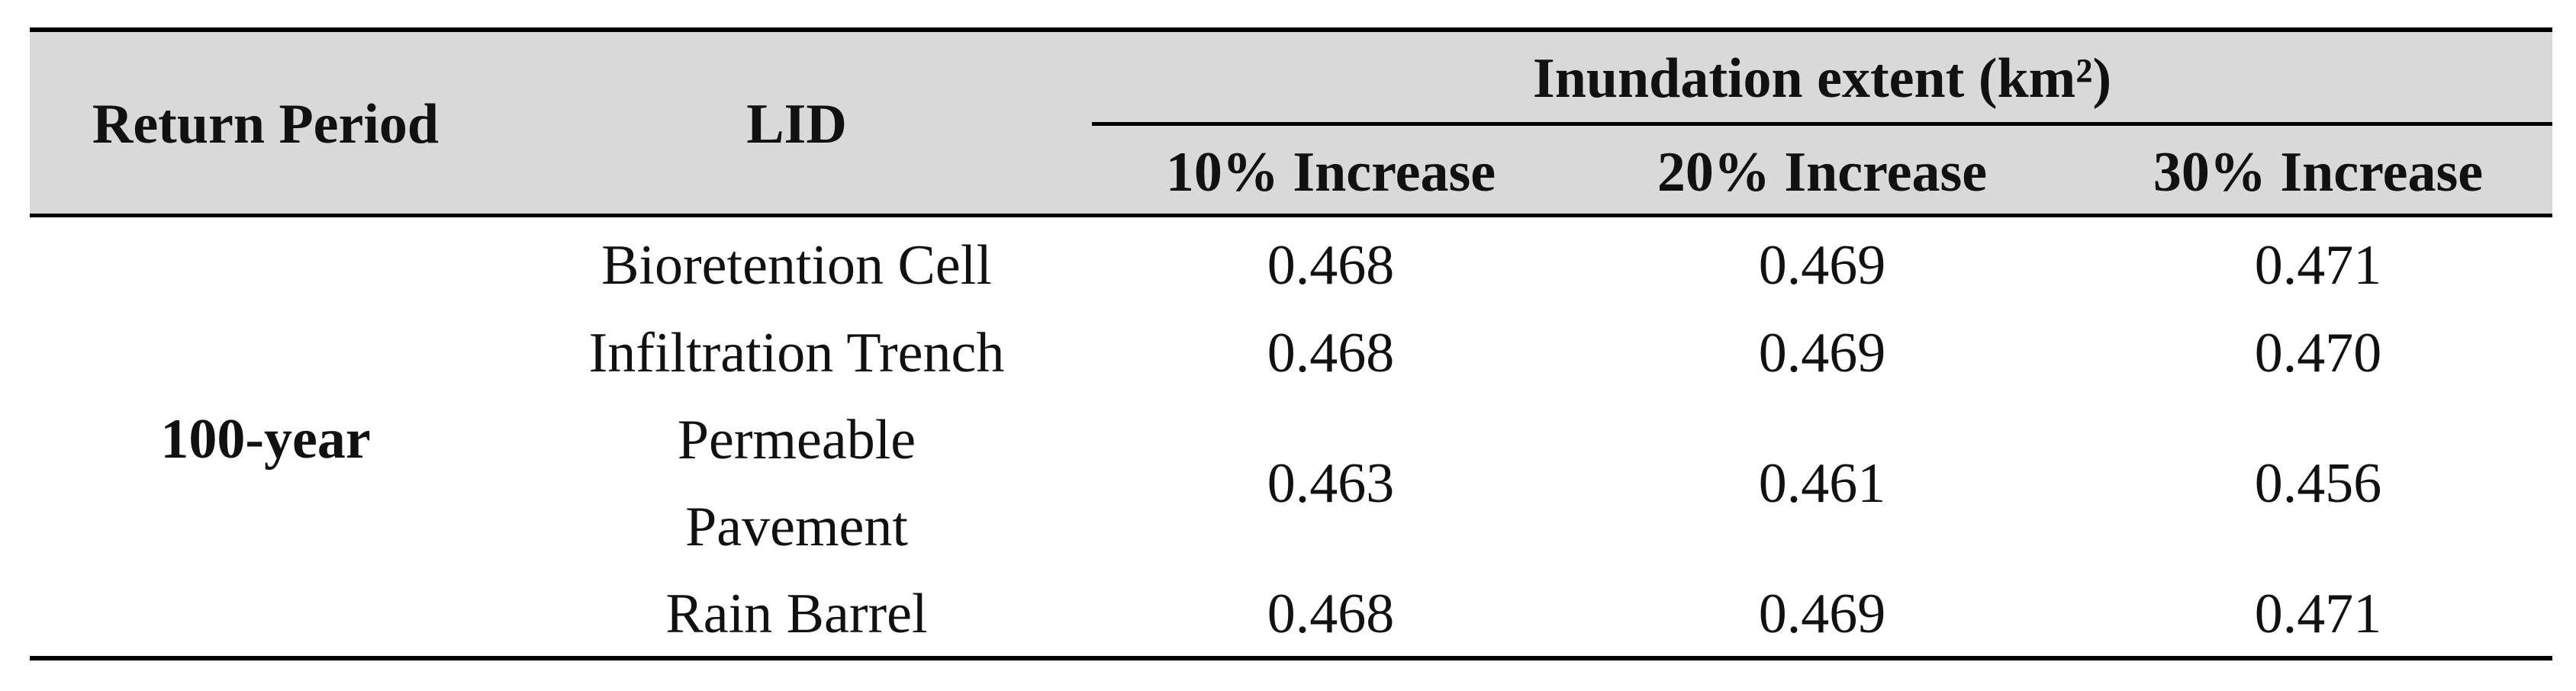 The image size is (2576, 691). Describe the element at coordinates (796, 125) in the screenshot. I see `header-lid: LID` at that location.